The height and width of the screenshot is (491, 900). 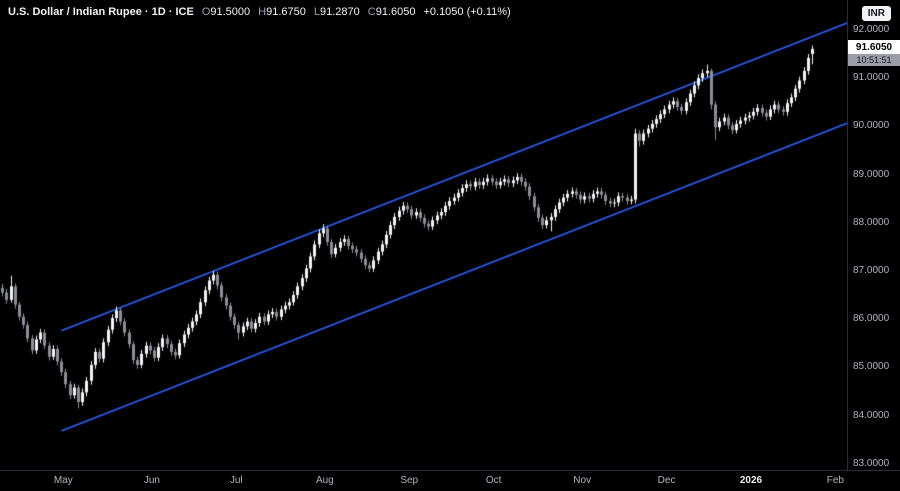 I want to click on symbol-title: U.S. Dollar / Indian Rupee · 1D · ICE, so click(x=101, y=12).